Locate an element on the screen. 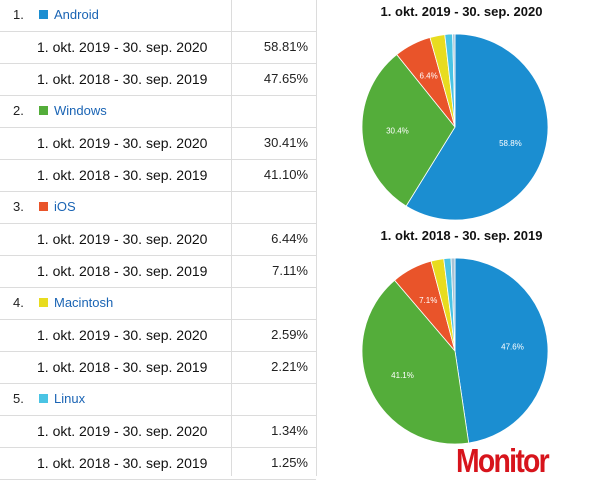 This screenshot has height=493, width=593. os-rank: 1. is located at coordinates (18, 14).